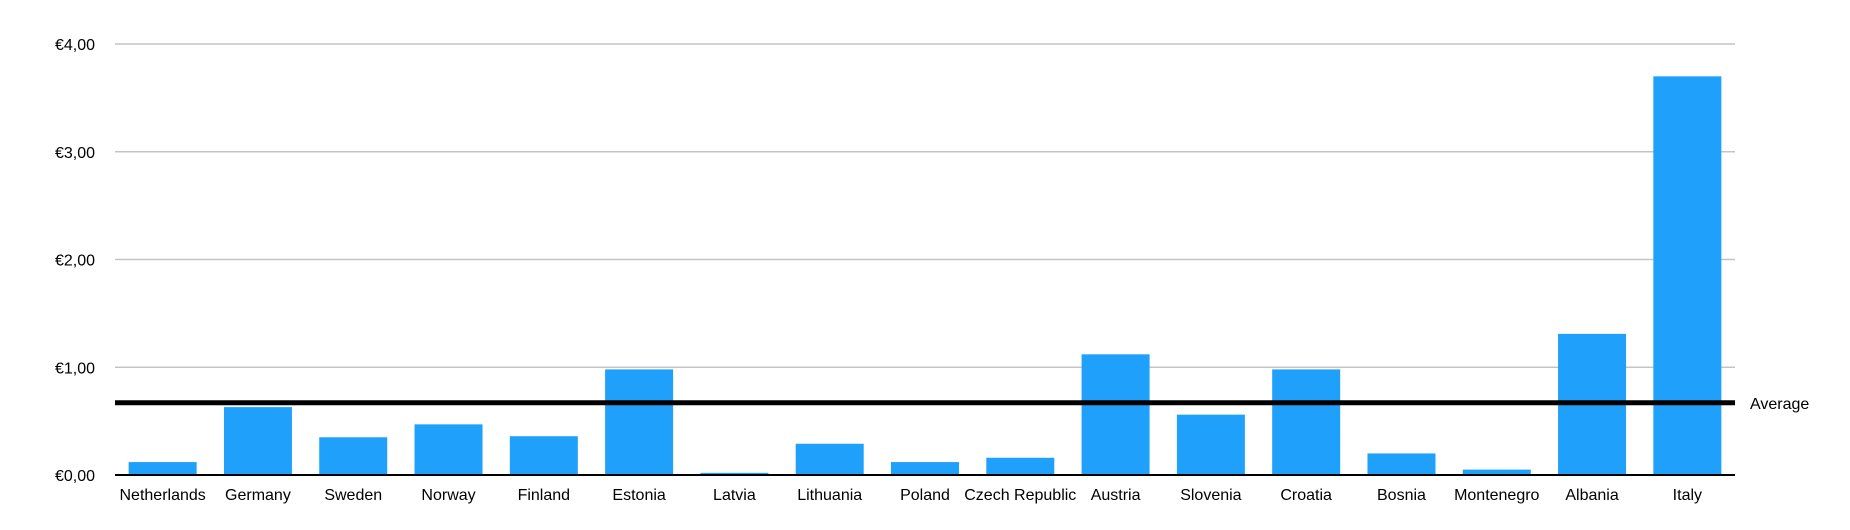  What do you see at coordinates (1116, 495) in the screenshot?
I see `x-tick-label: Austria` at bounding box center [1116, 495].